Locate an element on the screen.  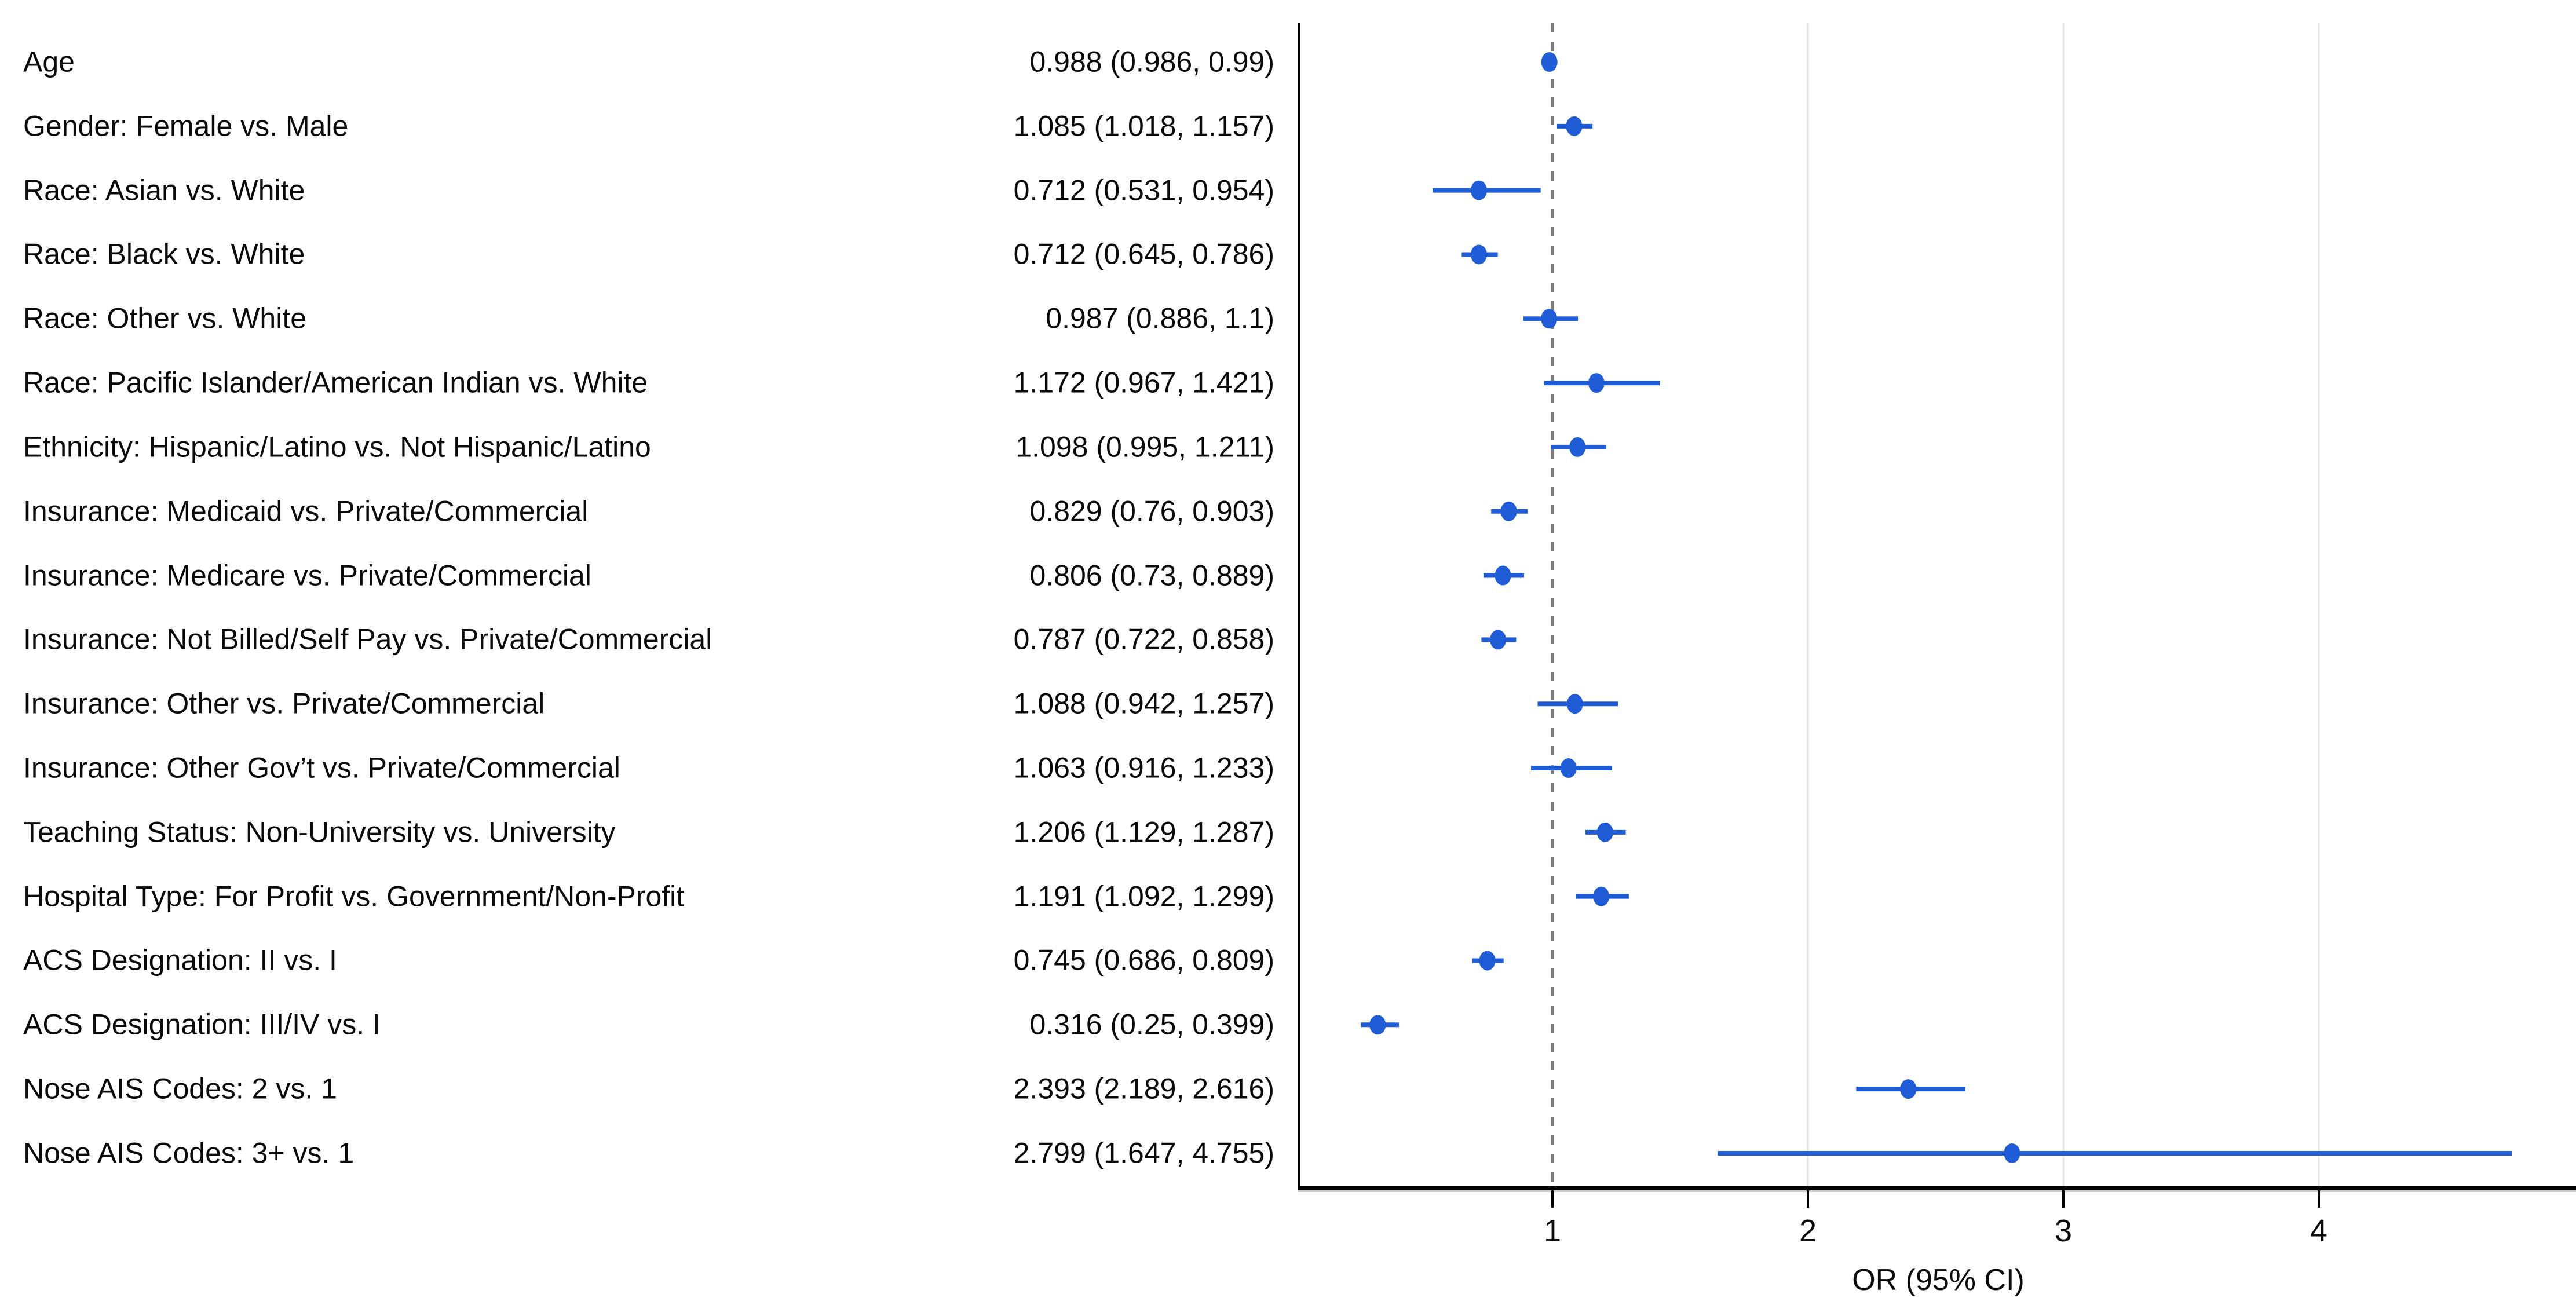
row-label: Race: Other vs. White is located at coordinates (165, 318).